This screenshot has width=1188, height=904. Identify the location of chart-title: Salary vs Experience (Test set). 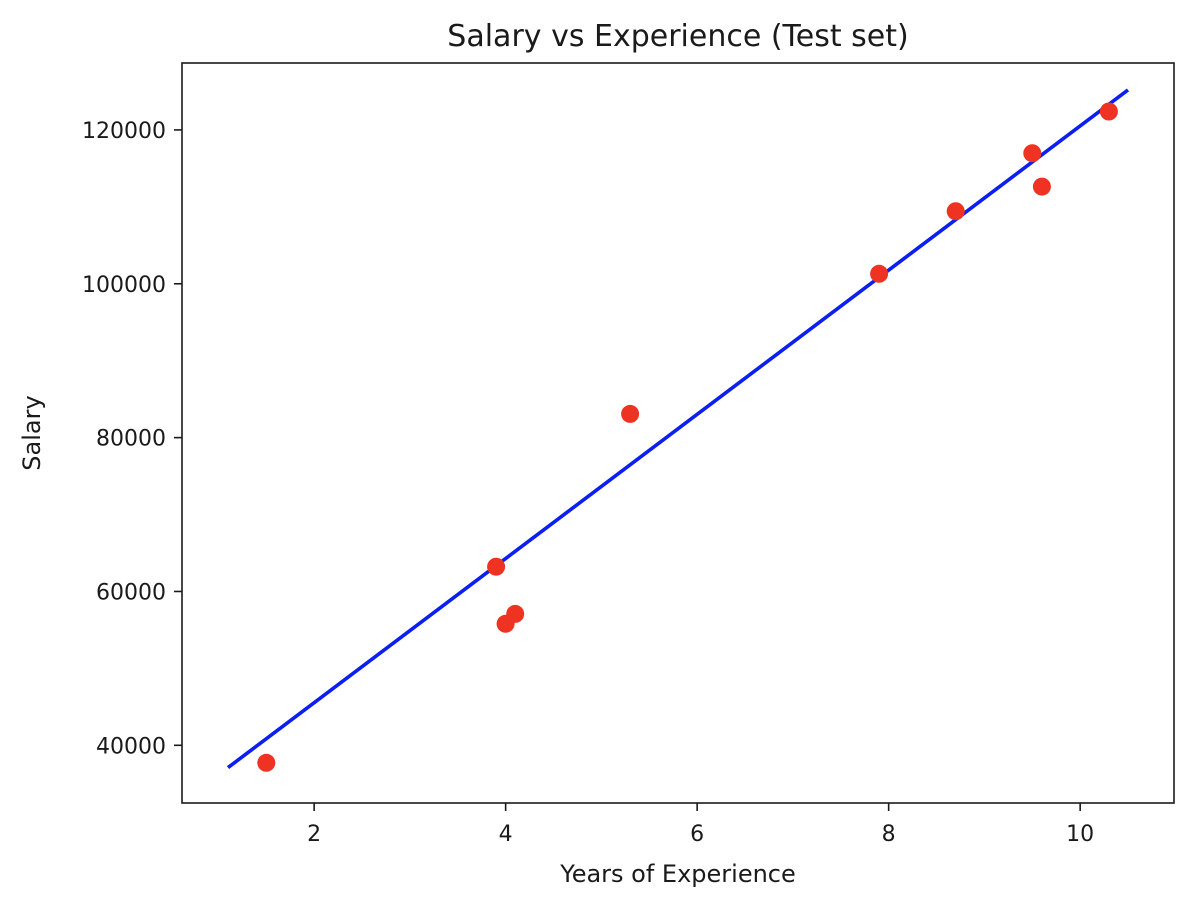
(677, 36).